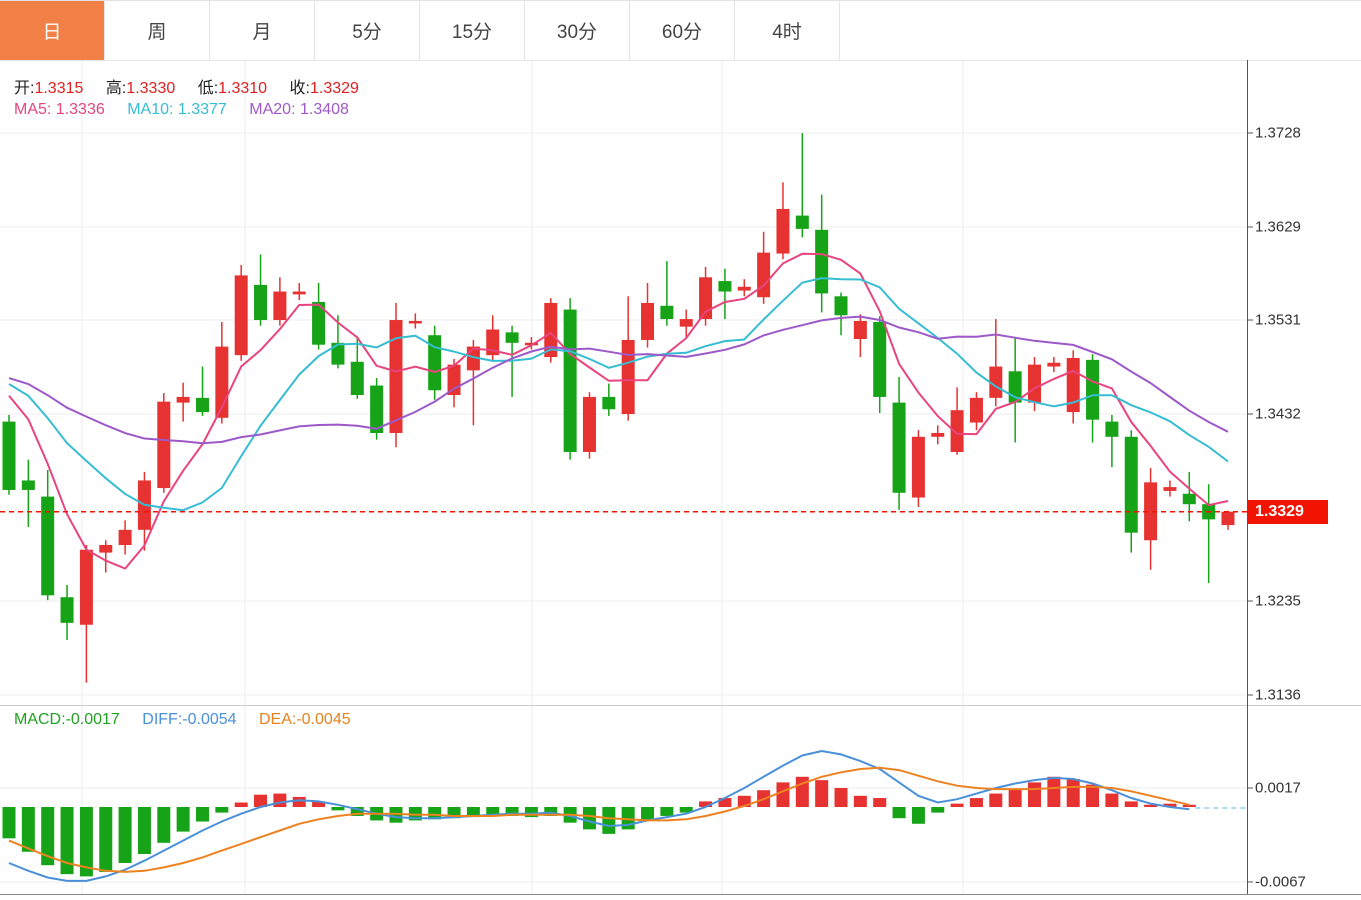 This screenshot has height=900, width=1361. I want to click on tab-30min: 30分, so click(577, 30).